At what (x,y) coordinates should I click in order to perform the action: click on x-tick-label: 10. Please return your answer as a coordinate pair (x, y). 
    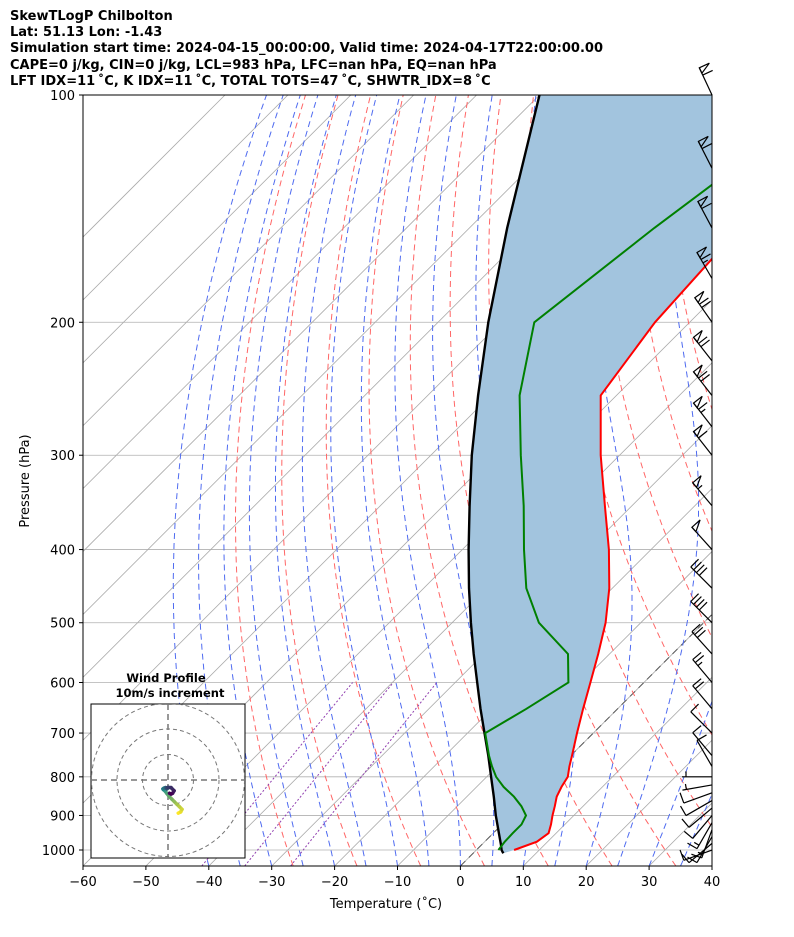
    Looking at the image, I should click on (523, 882).